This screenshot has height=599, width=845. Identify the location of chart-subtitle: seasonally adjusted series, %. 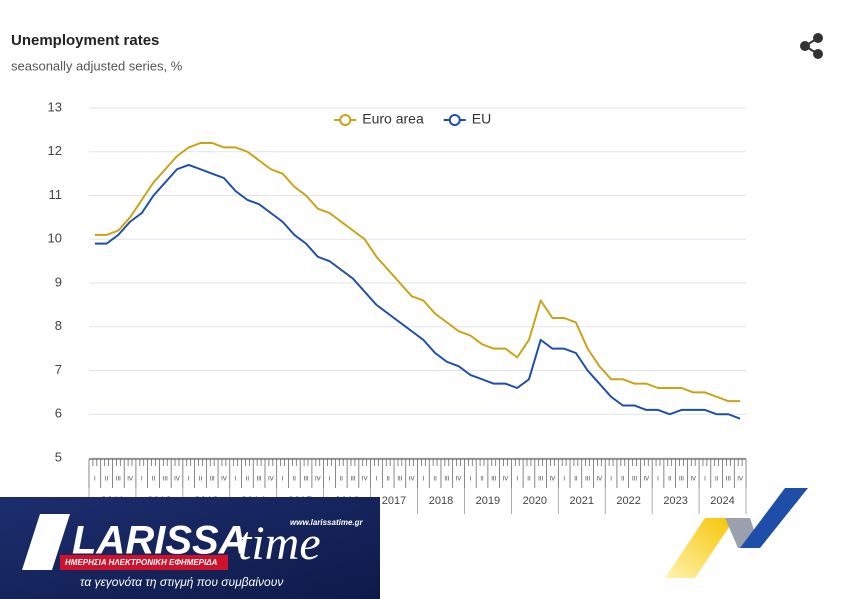
(97, 65).